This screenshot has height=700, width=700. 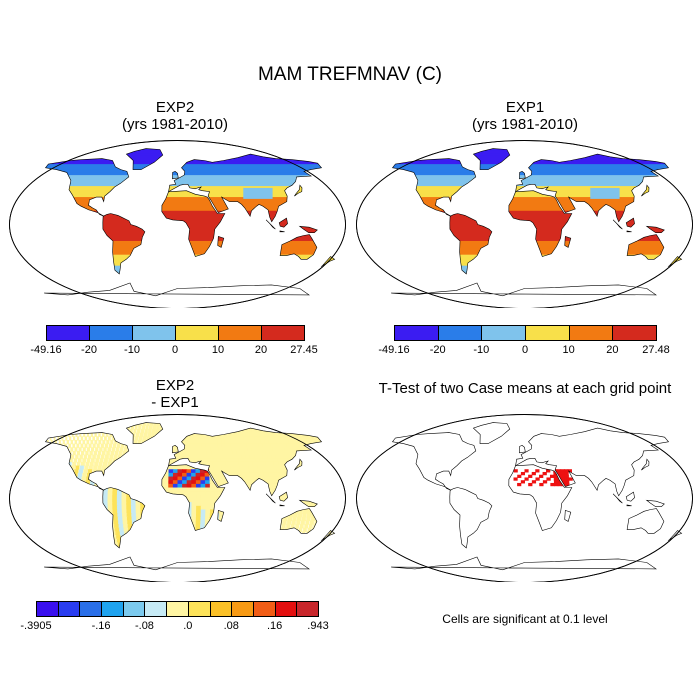 What do you see at coordinates (36, 626) in the screenshot?
I see `colorbar-tick-label: -.3905` at bounding box center [36, 626].